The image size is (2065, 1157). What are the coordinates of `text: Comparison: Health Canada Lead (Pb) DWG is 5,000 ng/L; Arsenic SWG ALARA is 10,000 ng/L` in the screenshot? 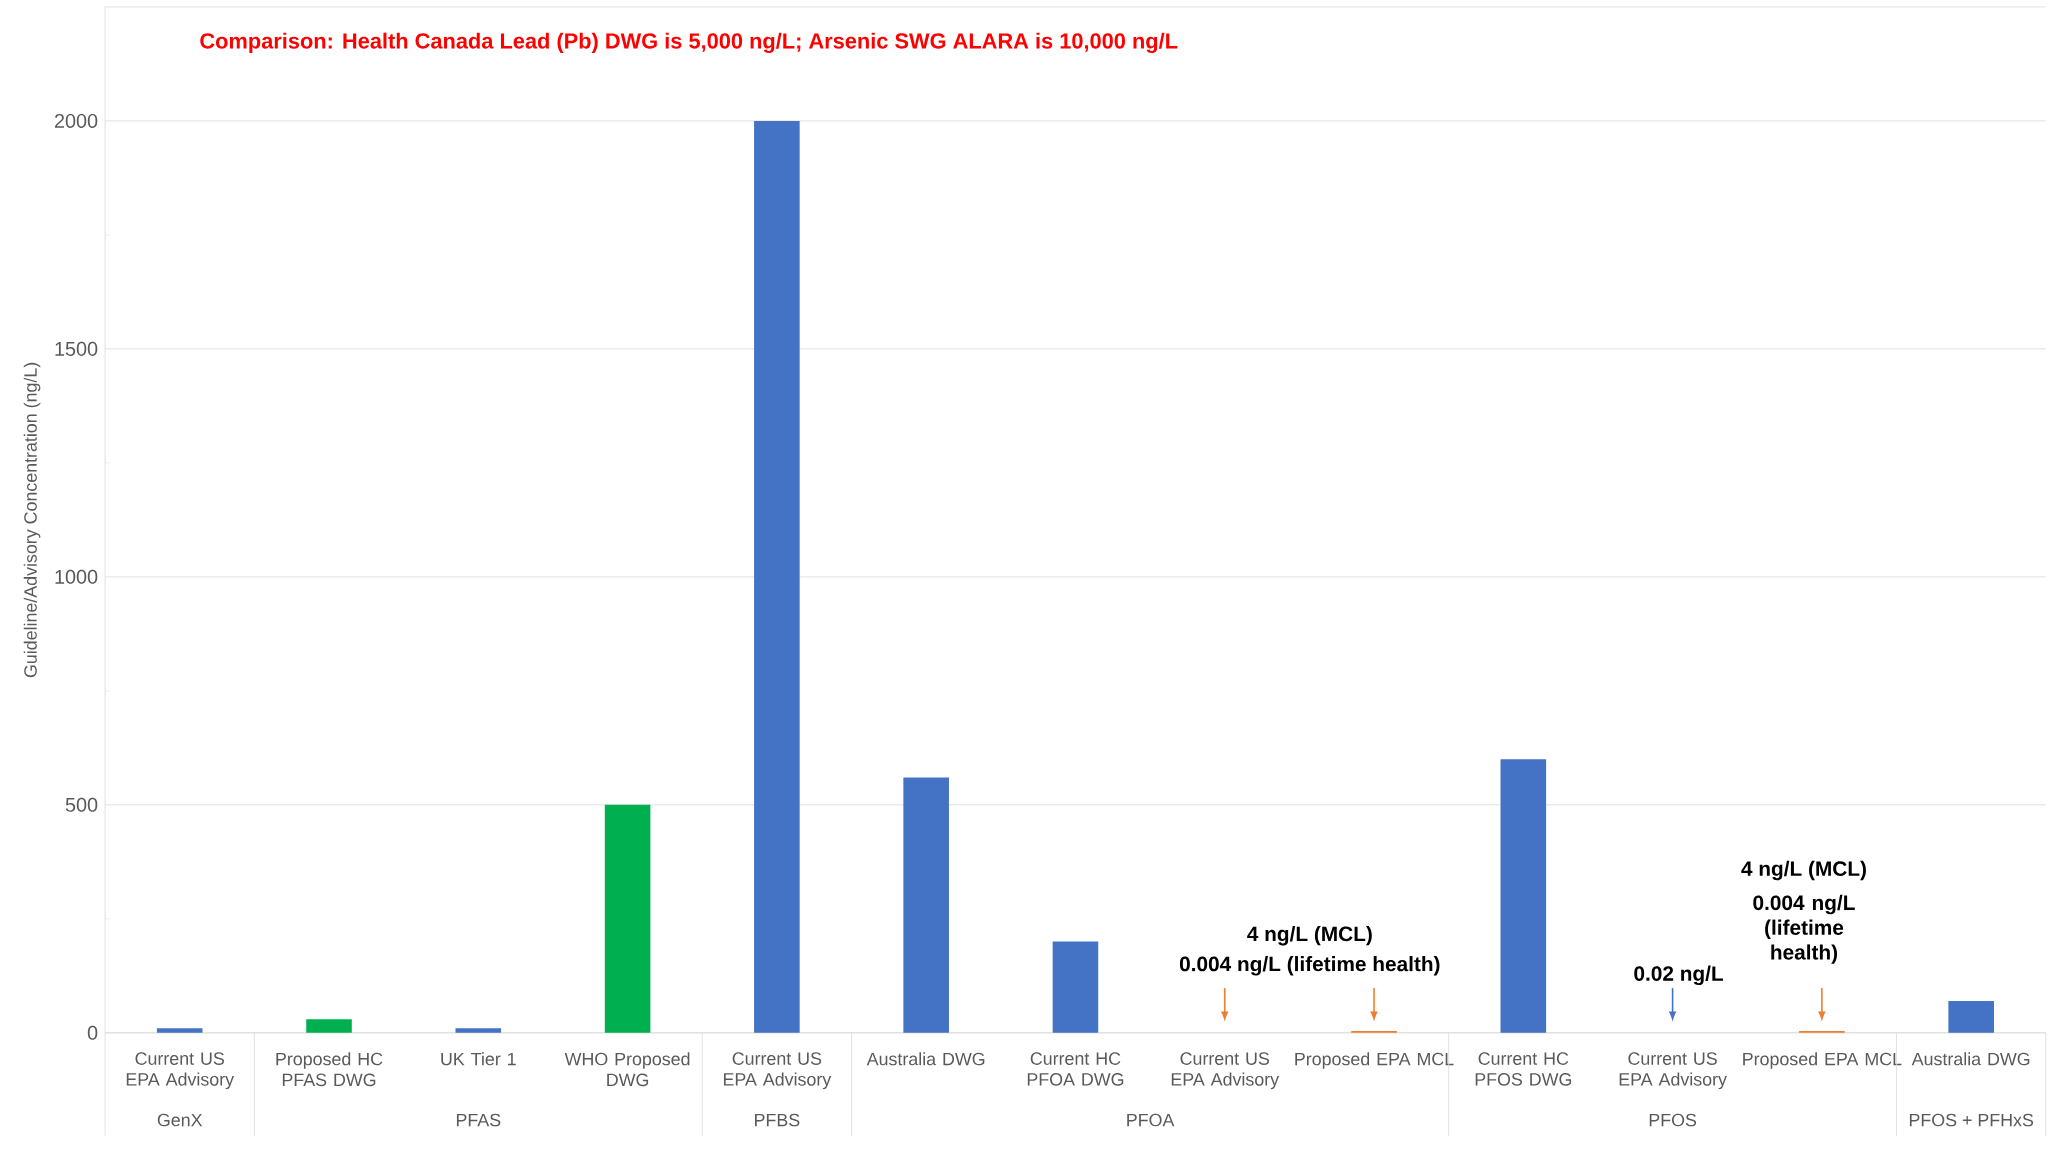 It's located at (689, 43).